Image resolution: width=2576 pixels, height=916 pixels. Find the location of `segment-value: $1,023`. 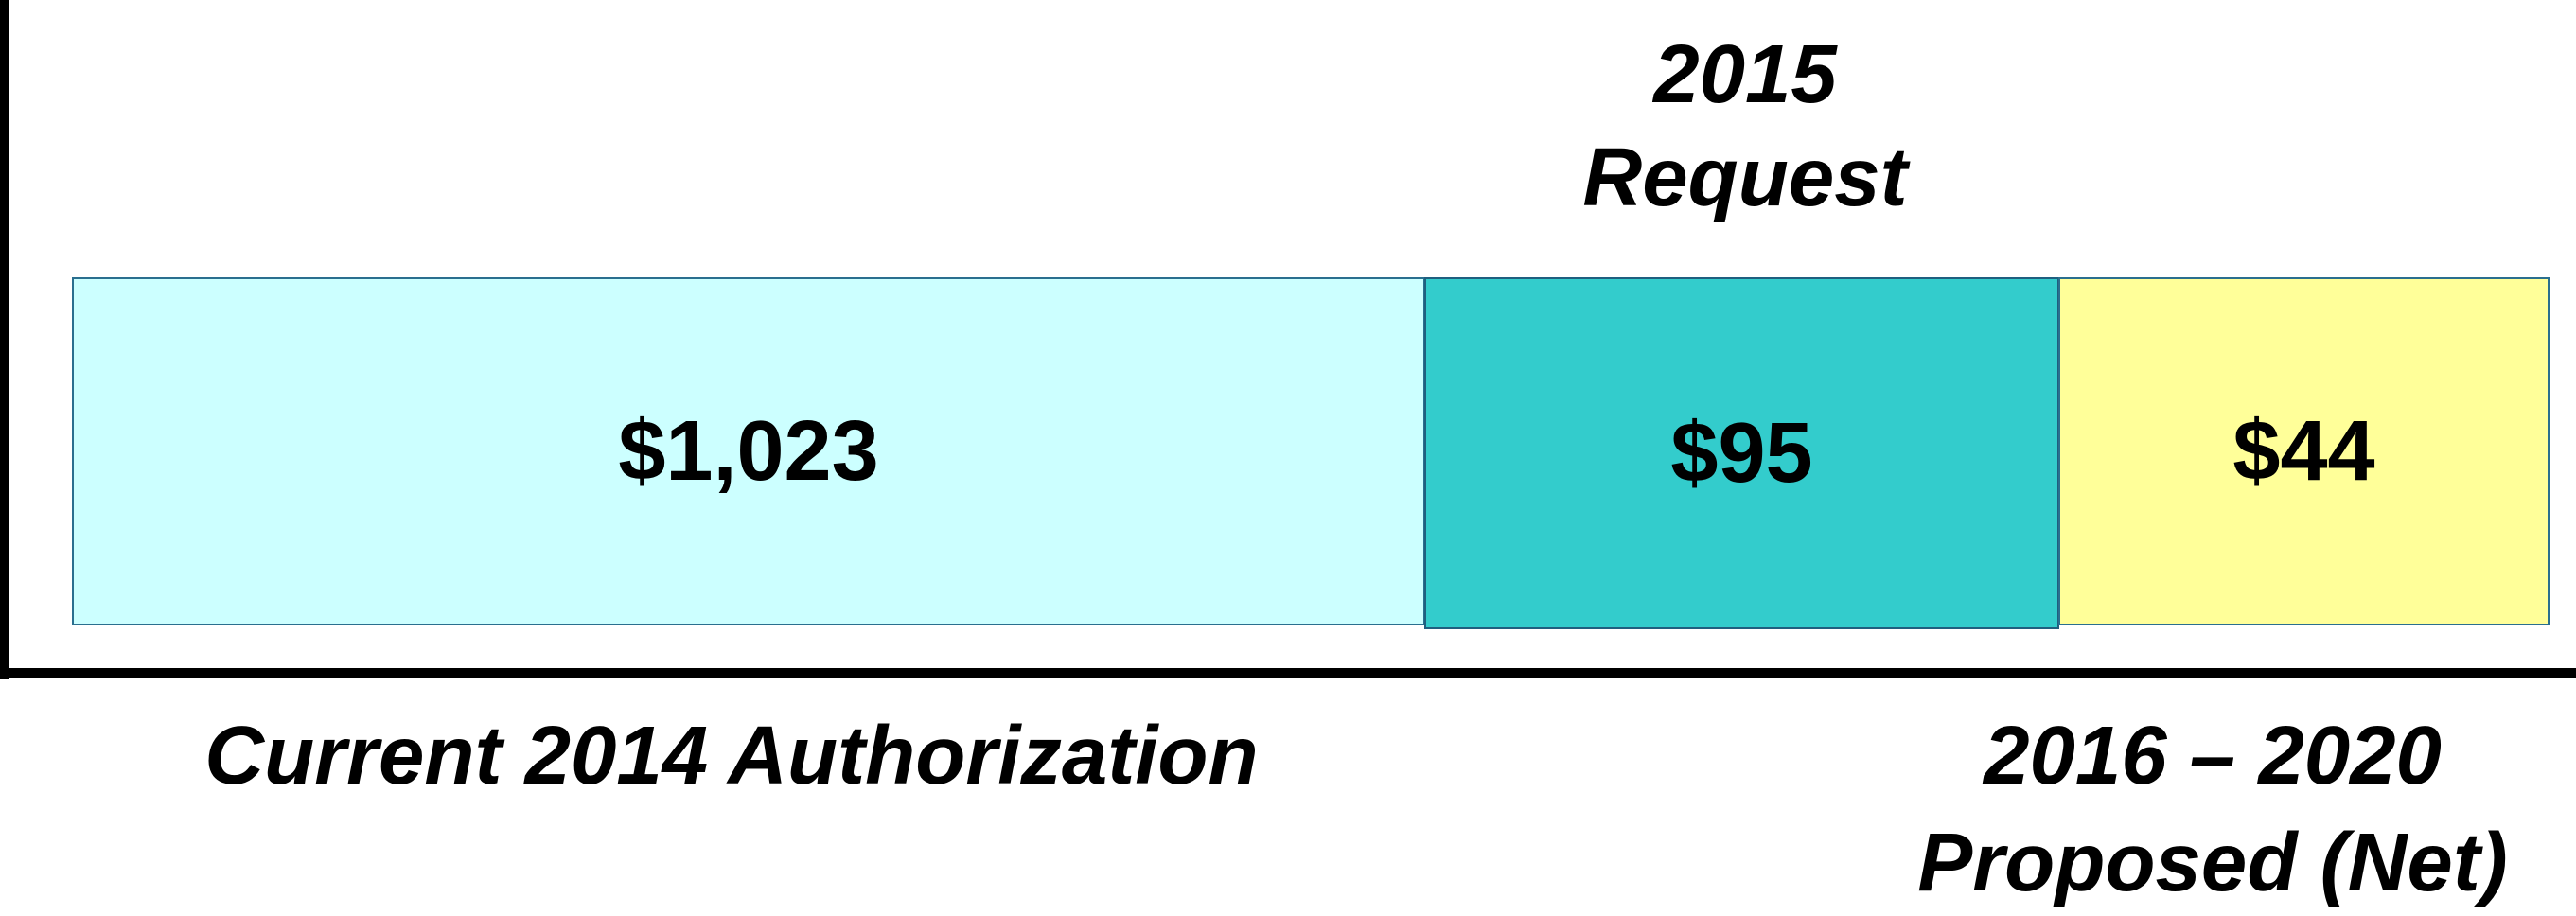

segment-value: $1,023 is located at coordinates (748, 451).